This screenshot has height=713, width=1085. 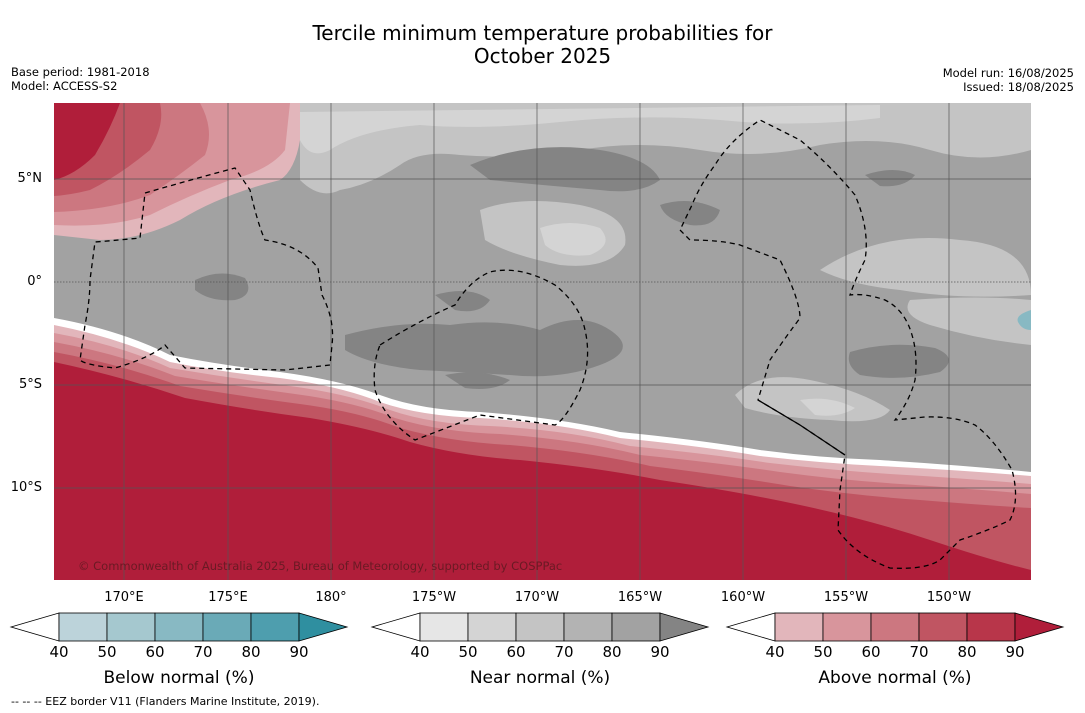 I want to click on eez-border-tuvalu, so click(x=481, y=355).